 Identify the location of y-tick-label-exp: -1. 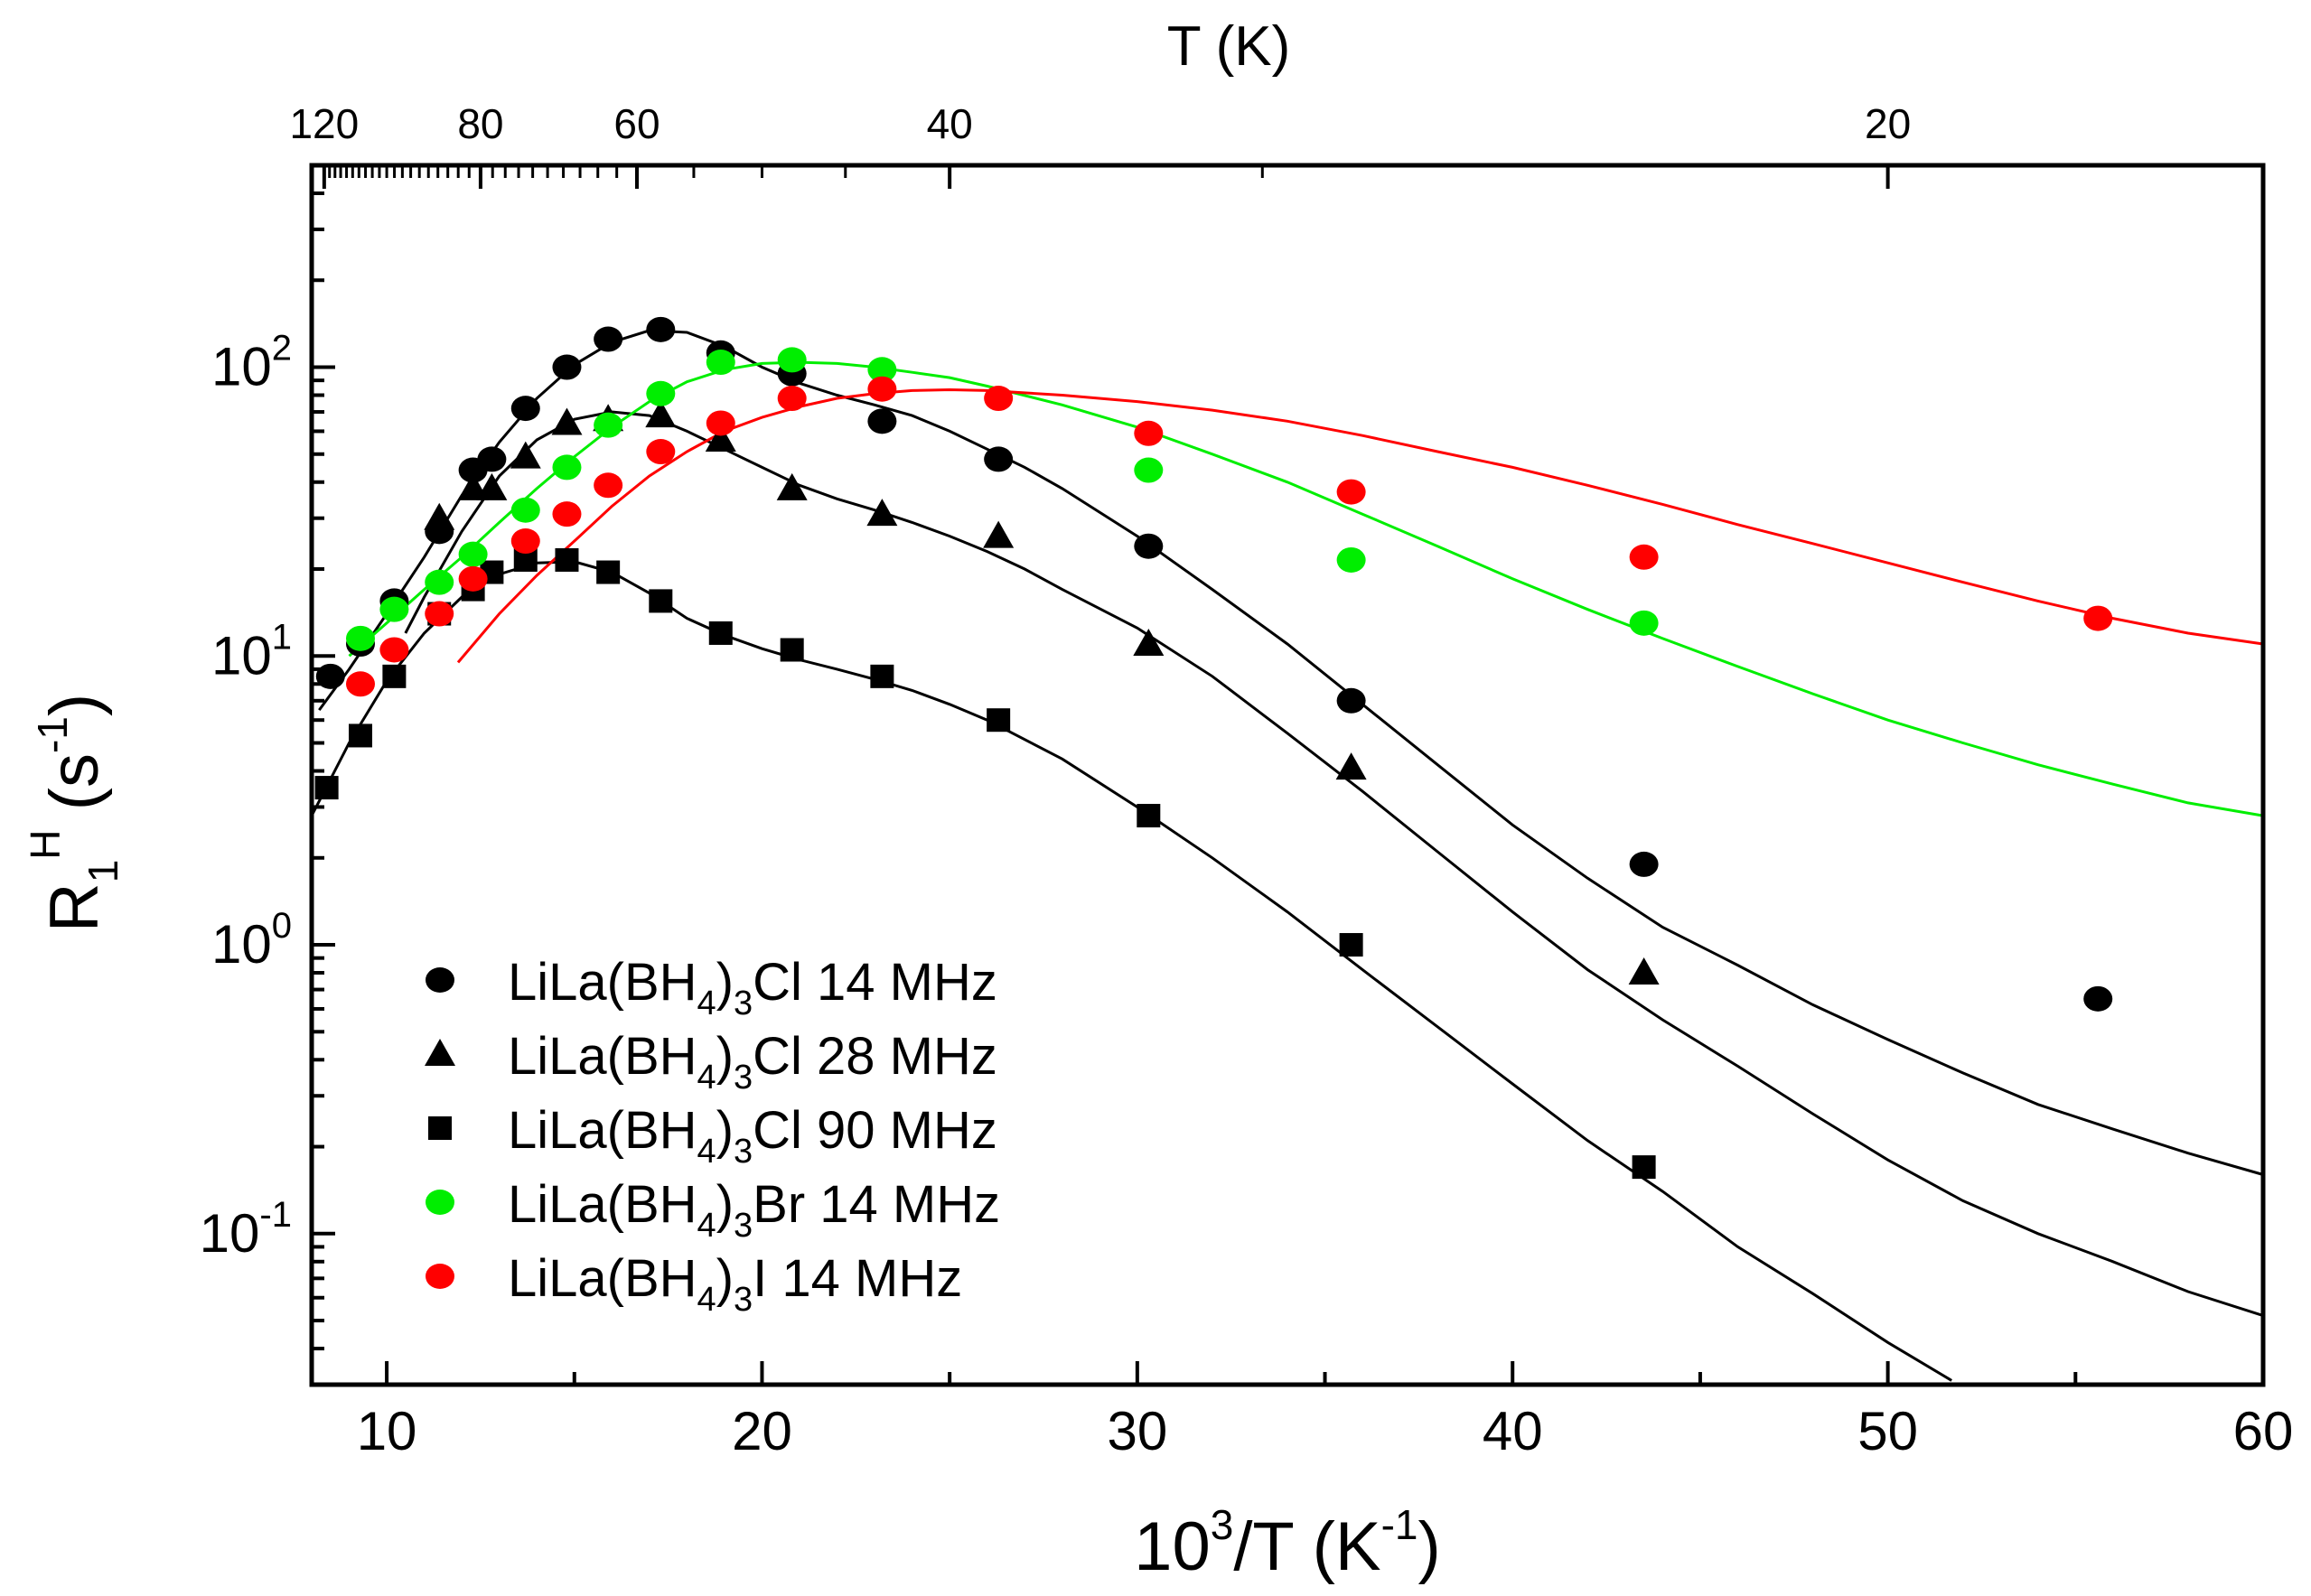
(275, 1215).